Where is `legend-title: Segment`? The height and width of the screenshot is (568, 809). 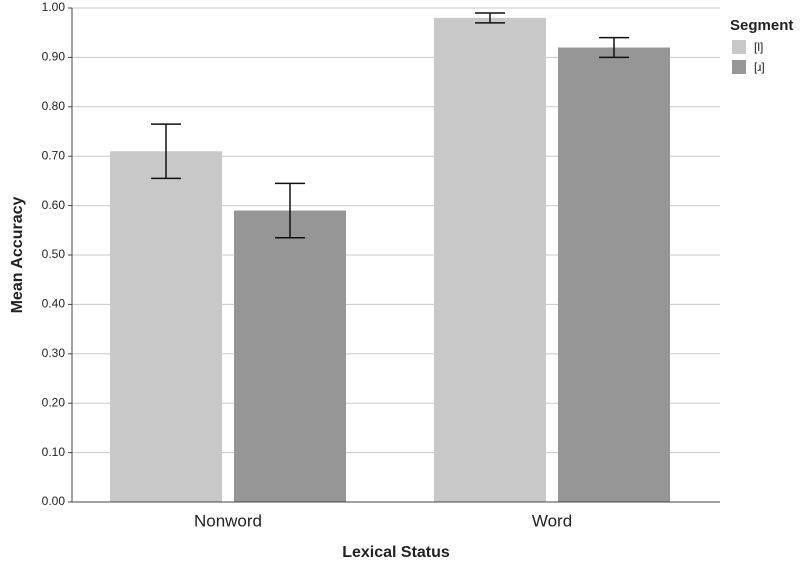
legend-title: Segment is located at coordinates (761, 25).